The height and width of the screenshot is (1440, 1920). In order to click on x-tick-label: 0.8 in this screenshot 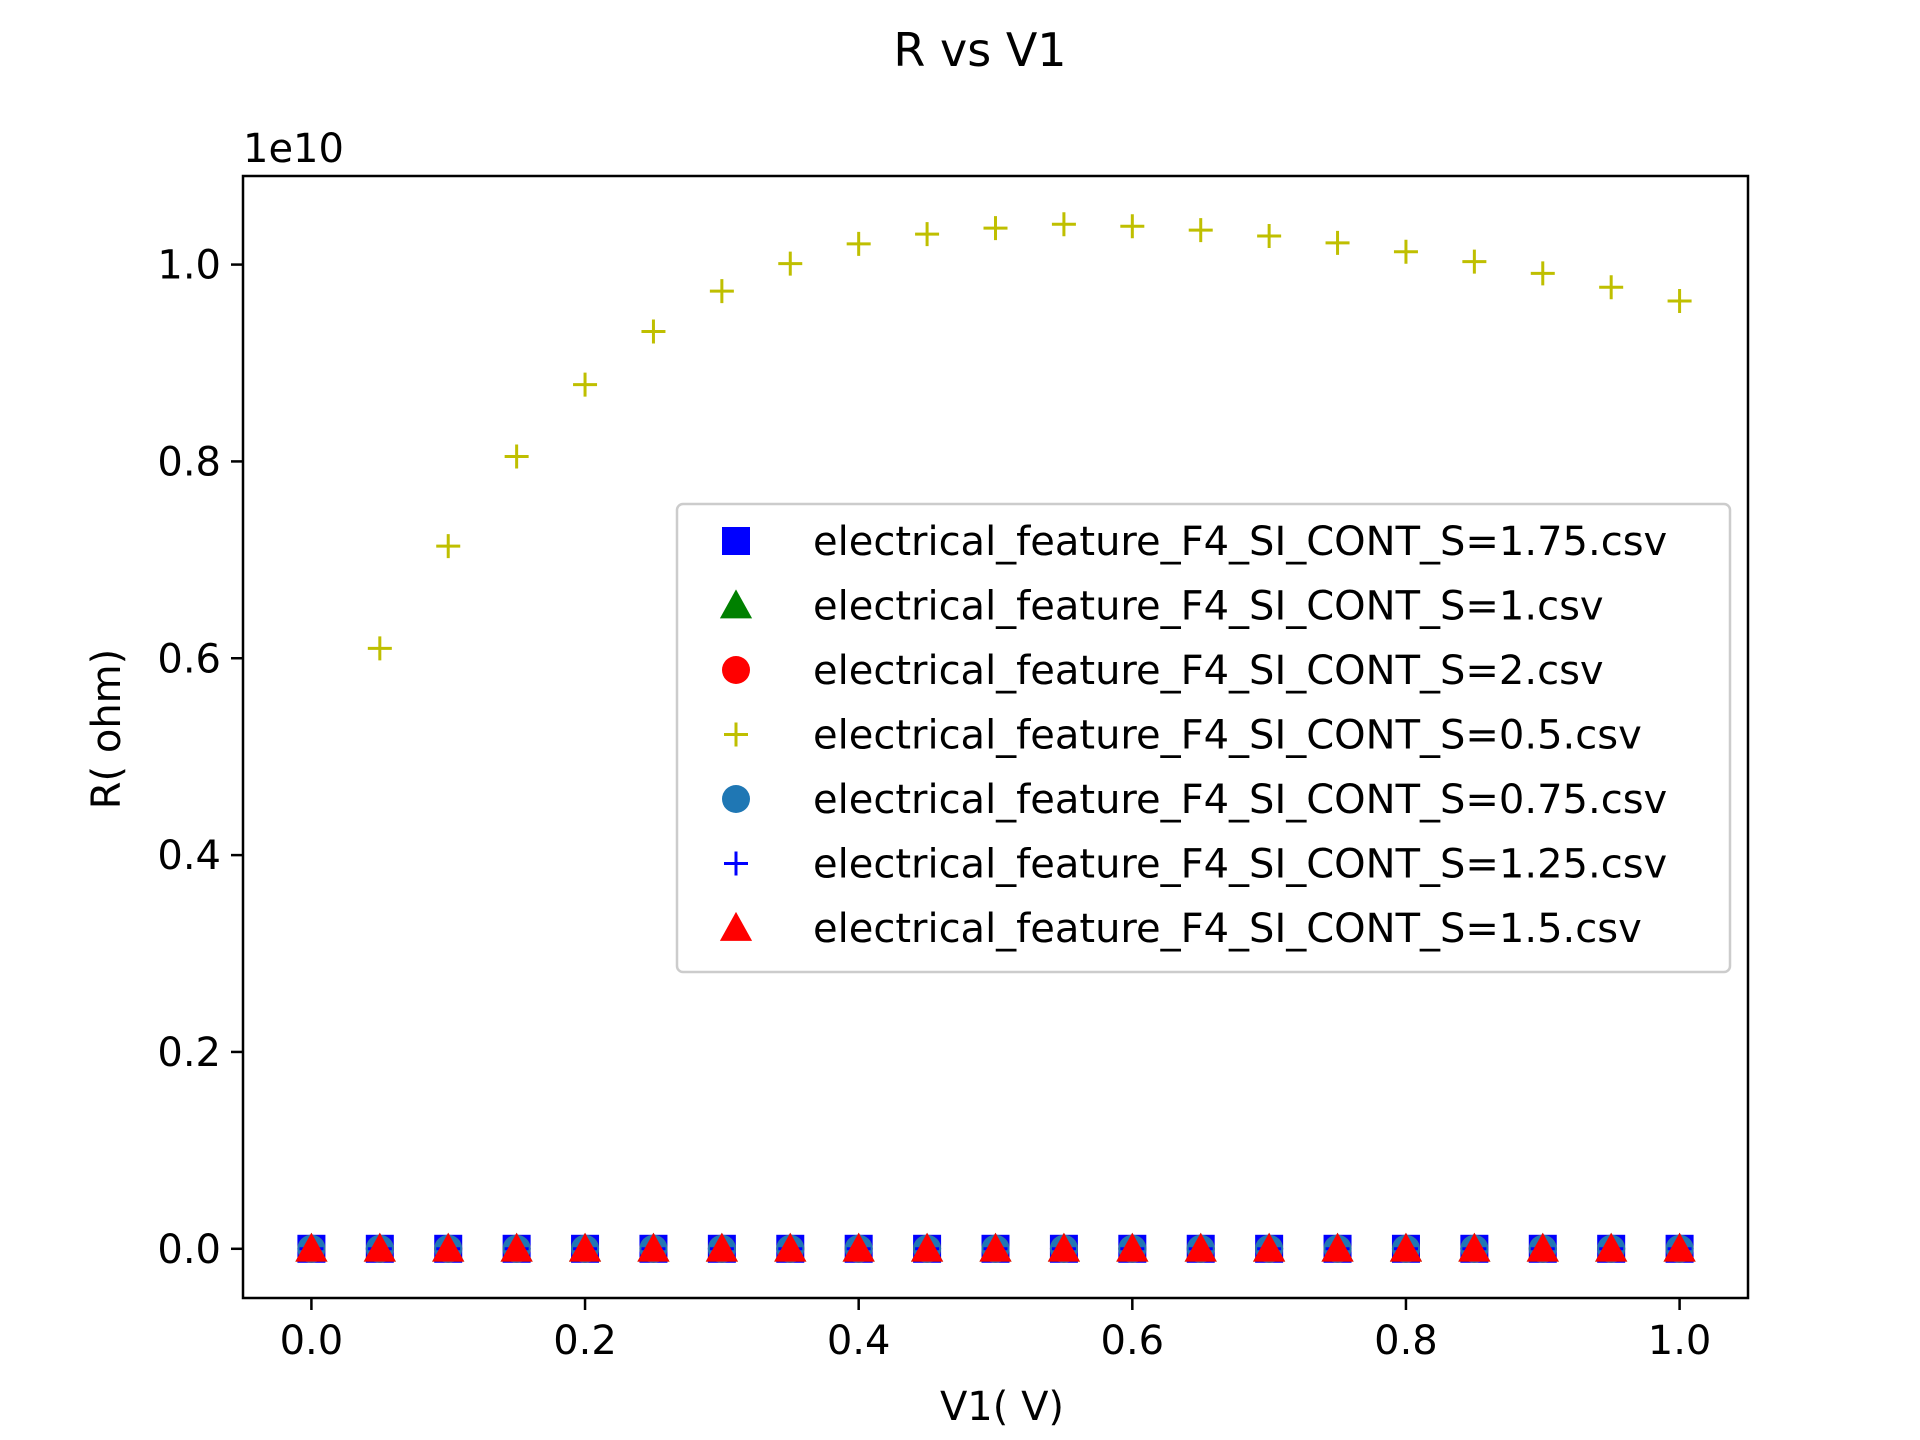, I will do `click(1406, 1341)`.